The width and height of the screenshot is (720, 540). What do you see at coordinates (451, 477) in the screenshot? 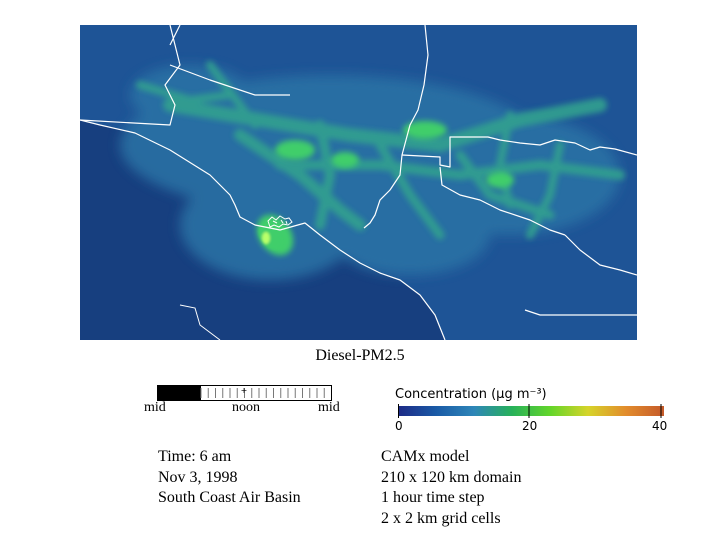
I see `info-domain: 210 x 120 km domain` at bounding box center [451, 477].